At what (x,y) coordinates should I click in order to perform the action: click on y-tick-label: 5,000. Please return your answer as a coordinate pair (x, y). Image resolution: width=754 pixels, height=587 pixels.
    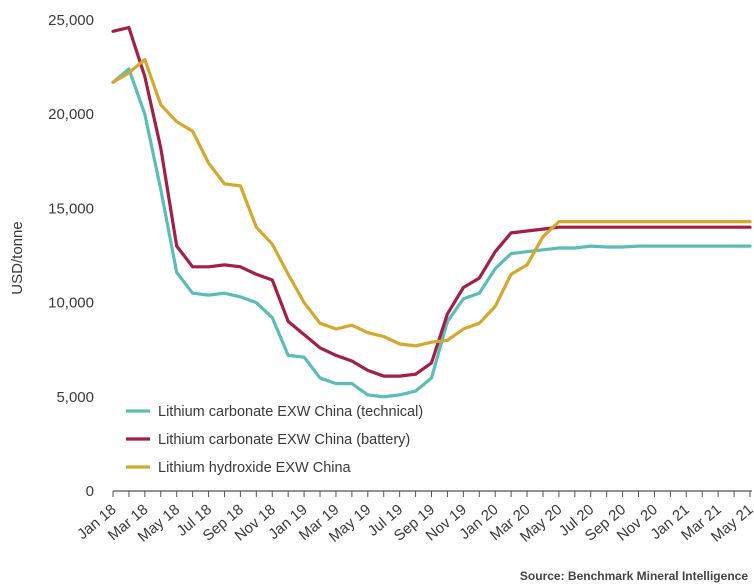
    Looking at the image, I should click on (75, 397).